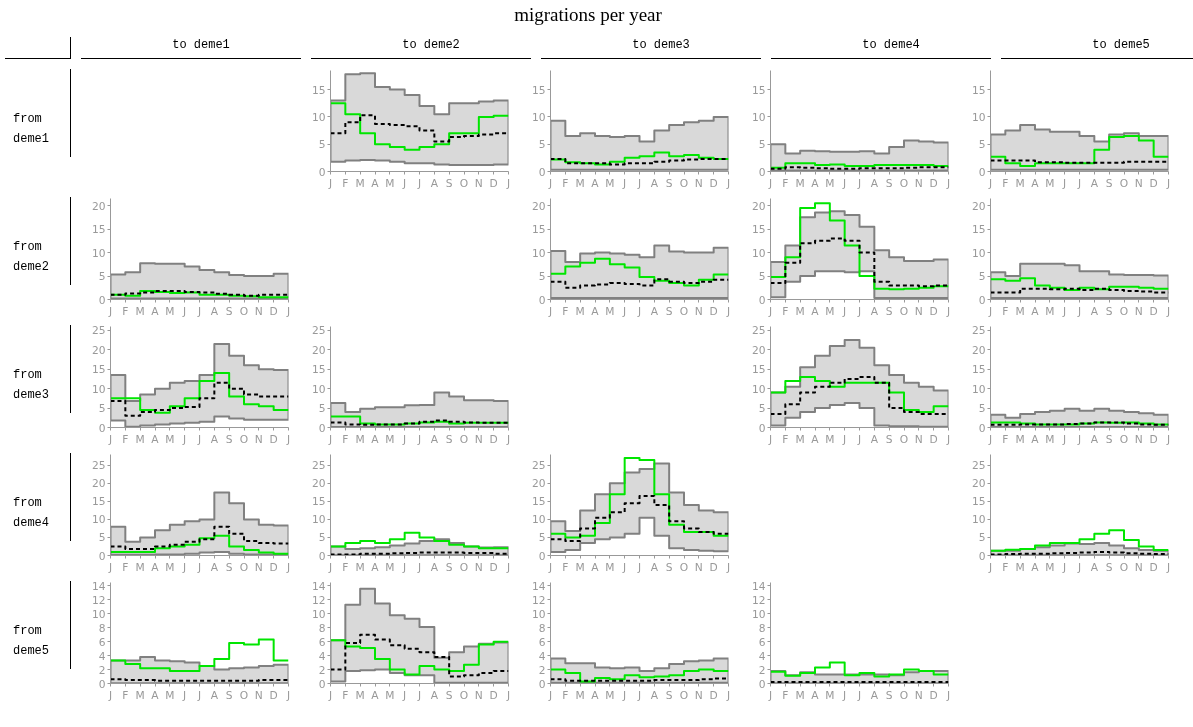 Image resolution: width=1193 pixels, height=727 pixels. I want to click on y-tick-label: 8, so click(762, 628).